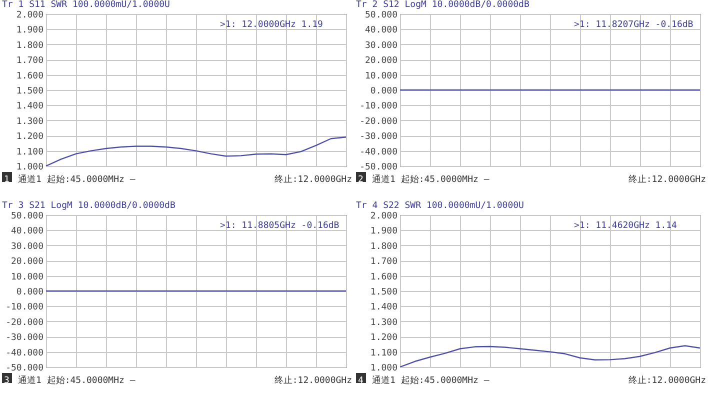 This screenshot has height=403, width=708. I want to click on text: 3, so click(7, 381).